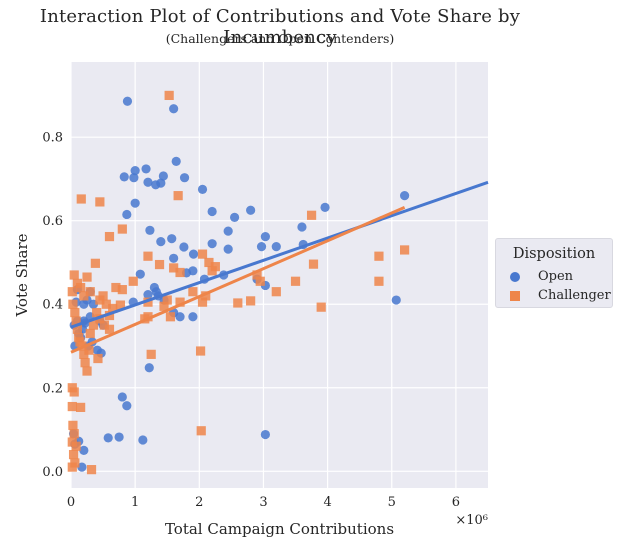  I want to click on y-tick-label: 0.6, so click(52, 221).